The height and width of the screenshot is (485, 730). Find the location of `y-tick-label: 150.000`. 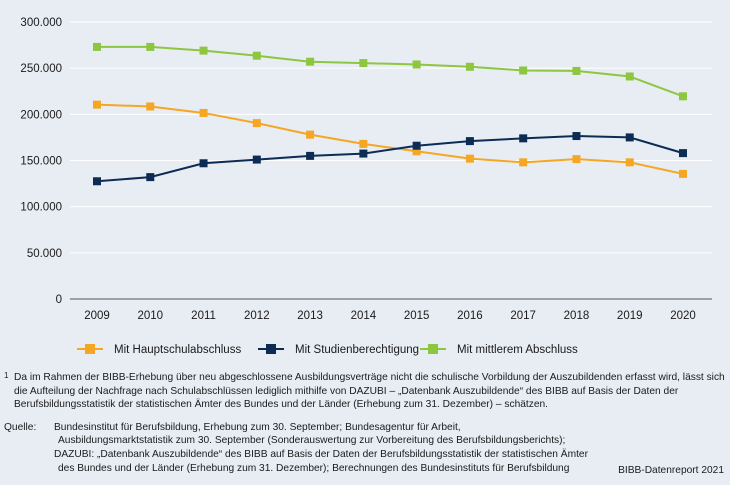

y-tick-label: 150.000 is located at coordinates (41, 162).